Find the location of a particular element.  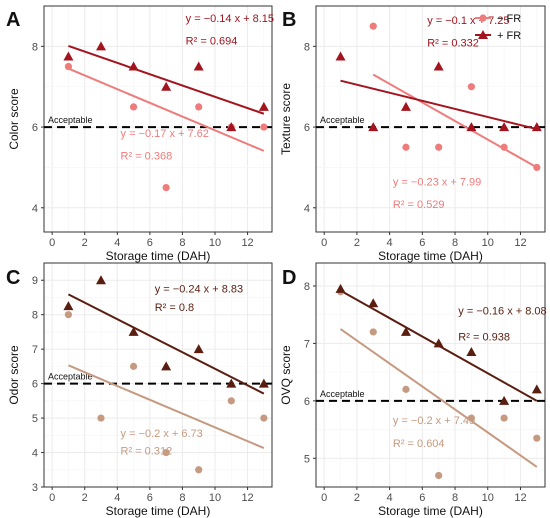

panel-c-y-tick-label: 7 is located at coordinates (35, 350).